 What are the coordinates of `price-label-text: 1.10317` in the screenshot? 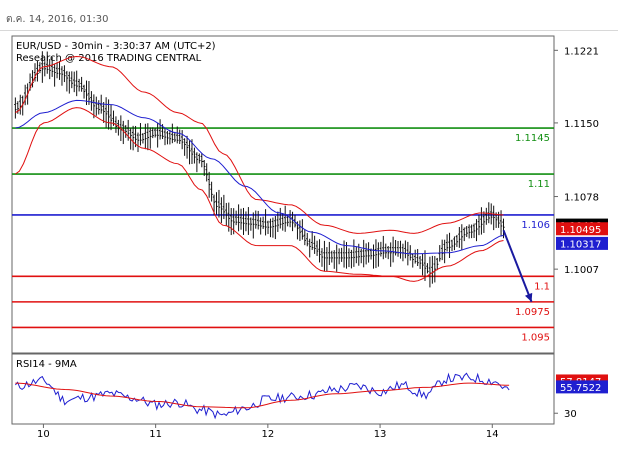 It's located at (580, 244).